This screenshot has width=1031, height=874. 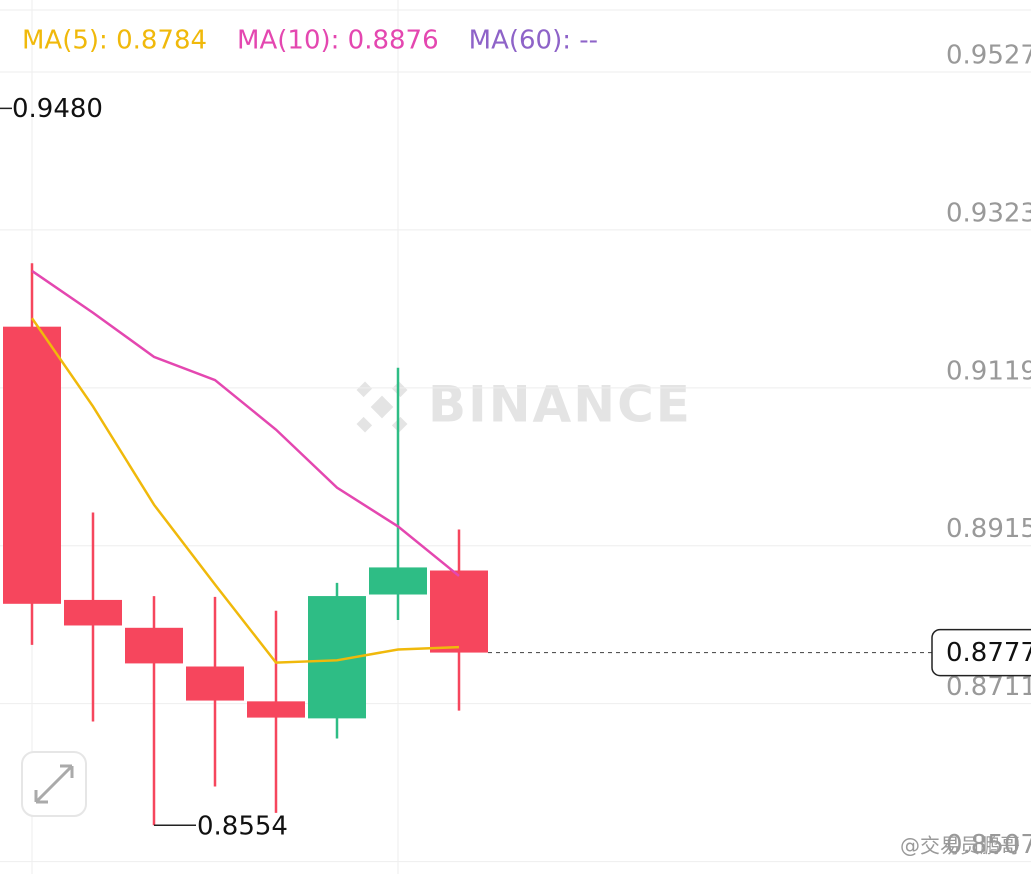 I want to click on expand-icon, so click(x=54, y=784).